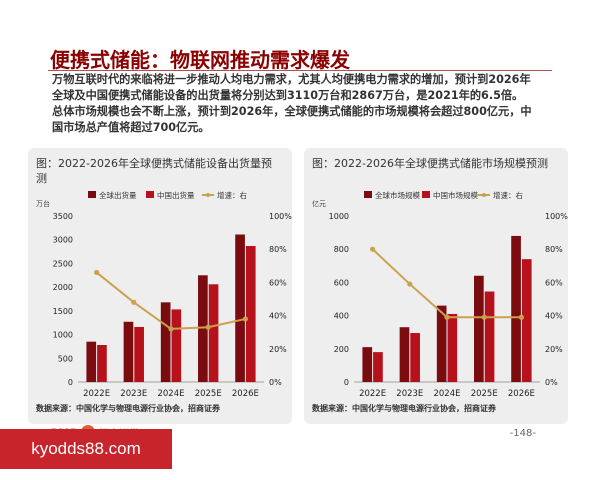 The width and height of the screenshot is (600, 480). What do you see at coordinates (63, 216) in the screenshot?
I see `y-tick-label: 3500` at bounding box center [63, 216].